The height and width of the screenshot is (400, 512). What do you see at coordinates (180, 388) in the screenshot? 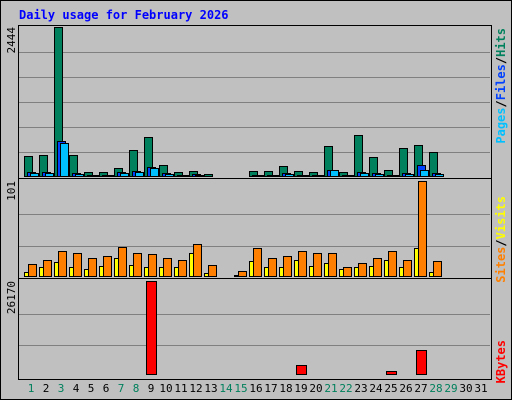
I see `x-tick-label-11: 11` at bounding box center [180, 388].